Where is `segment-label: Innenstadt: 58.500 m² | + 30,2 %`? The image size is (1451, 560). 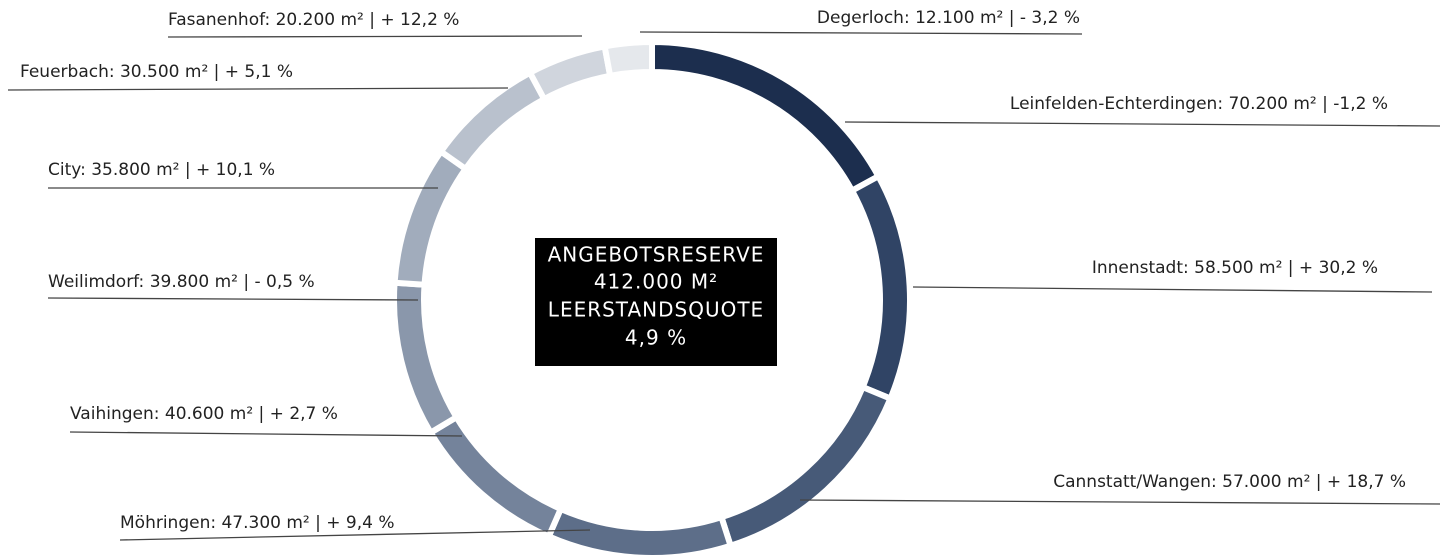 segment-label: Innenstadt: 58.500 m² | + 30,2 % is located at coordinates (1235, 268).